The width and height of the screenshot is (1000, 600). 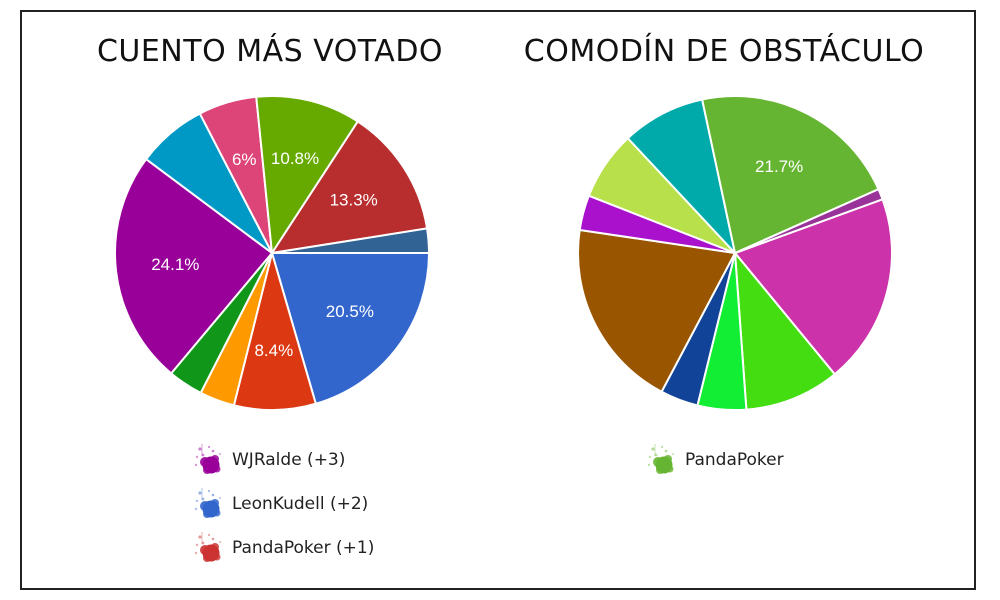 I want to click on legend-label: LeonKudell (+2), so click(x=300, y=504).